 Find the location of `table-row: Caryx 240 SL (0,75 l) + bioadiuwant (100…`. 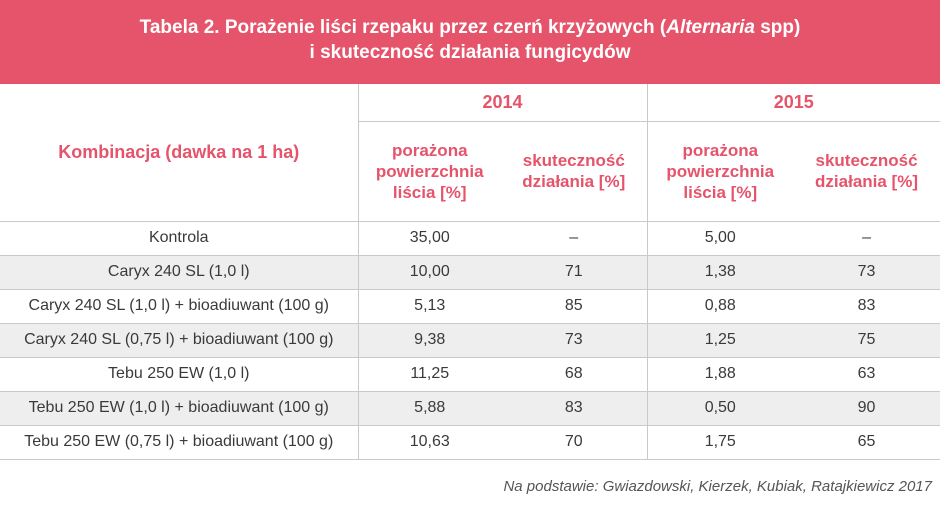

table-row: Caryx 240 SL (0,75 l) + bioadiuwant (100… is located at coordinates (470, 340).